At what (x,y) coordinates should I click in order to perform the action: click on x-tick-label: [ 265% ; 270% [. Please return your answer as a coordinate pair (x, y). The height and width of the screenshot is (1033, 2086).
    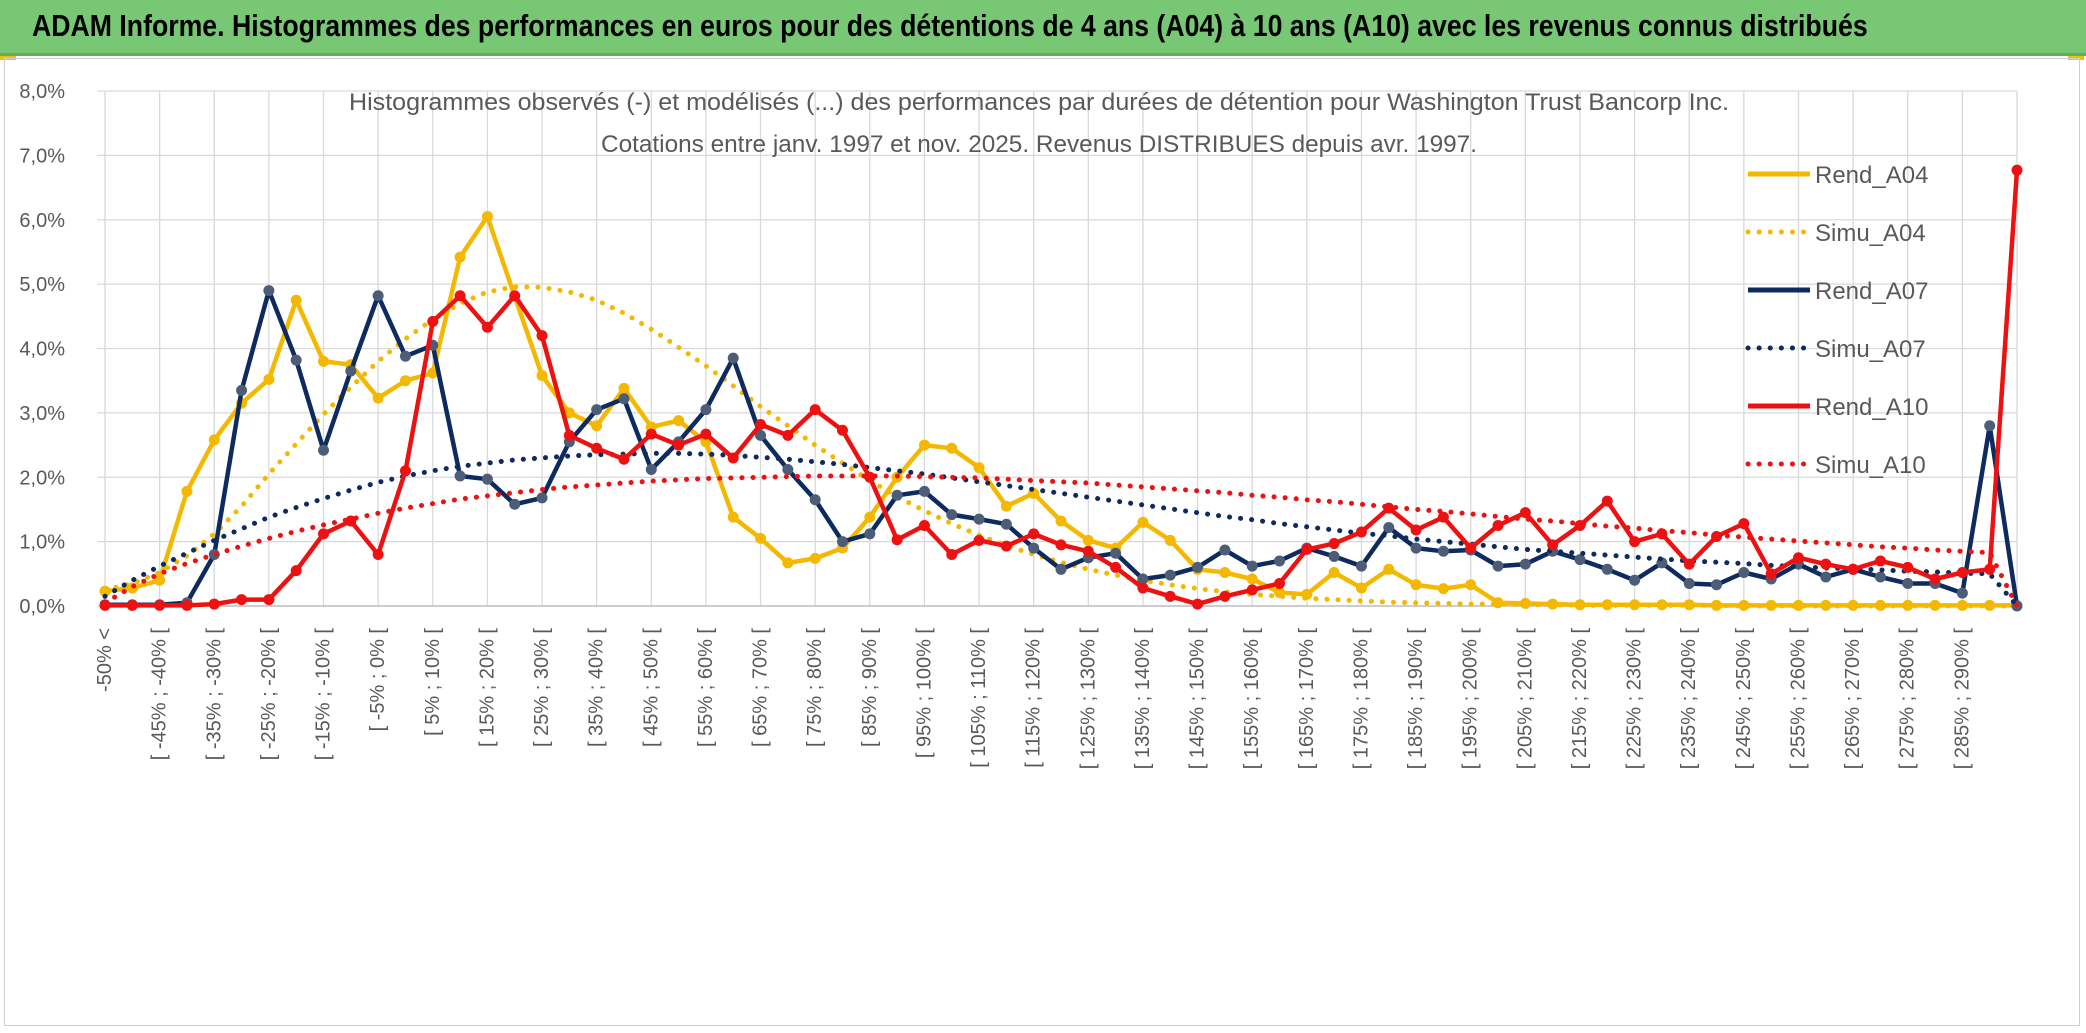
    Looking at the image, I should click on (1853, 699).